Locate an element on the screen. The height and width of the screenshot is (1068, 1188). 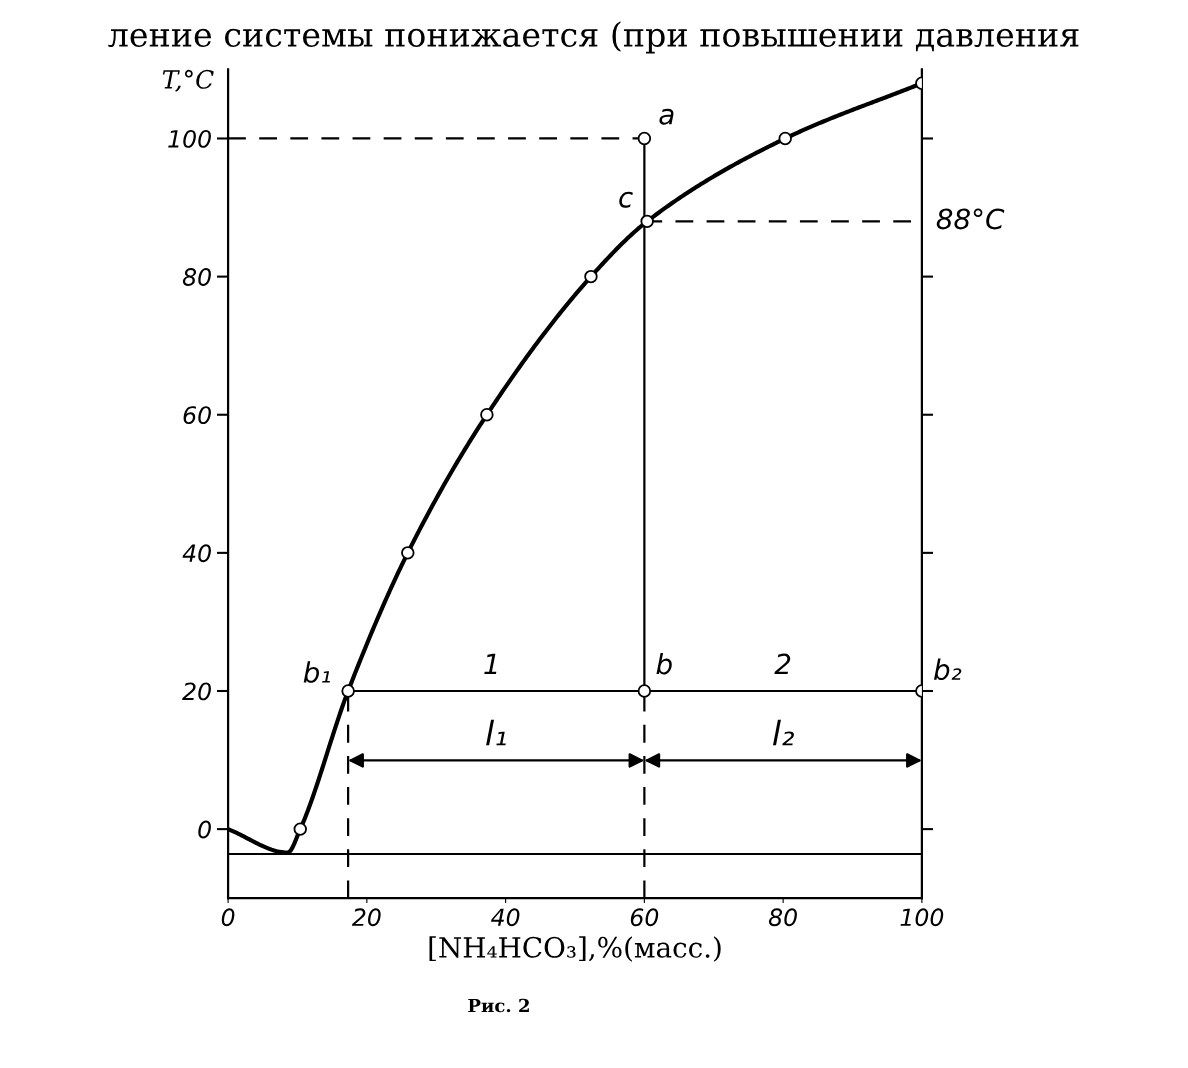
x-tick-label: 40 is located at coordinates (505, 917).